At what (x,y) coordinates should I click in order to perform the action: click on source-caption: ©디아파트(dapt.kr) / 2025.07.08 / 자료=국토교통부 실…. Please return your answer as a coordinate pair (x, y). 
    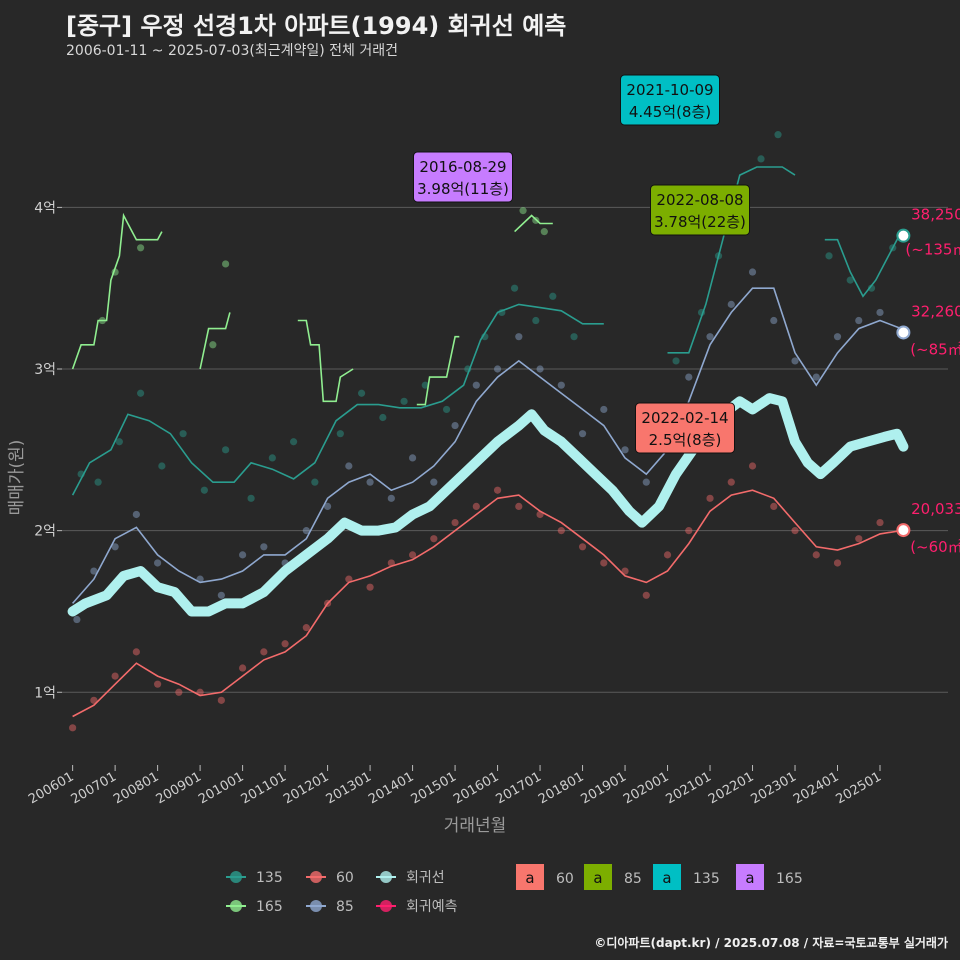
    Looking at the image, I should click on (771, 943).